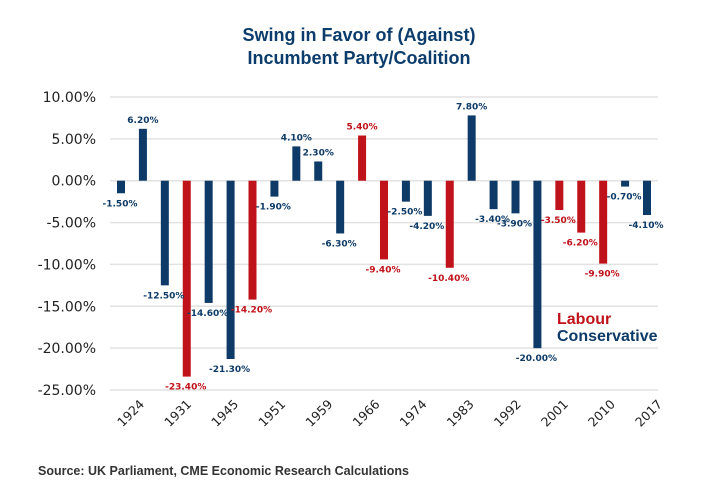 This screenshot has height=500, width=720. I want to click on data-label: -4.20%, so click(426, 227).